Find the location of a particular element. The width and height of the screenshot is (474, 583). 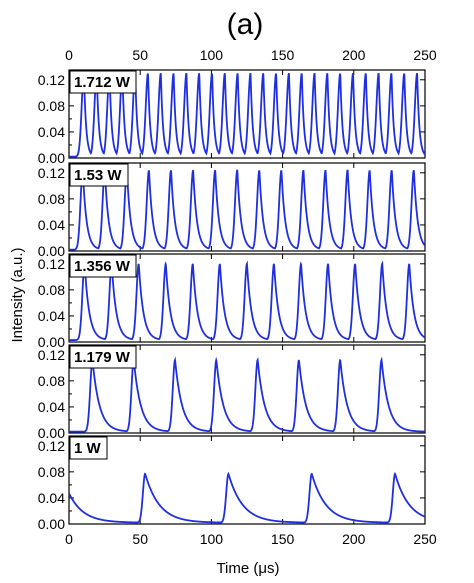

power-label-box: 1.356 W is located at coordinates (103, 266).